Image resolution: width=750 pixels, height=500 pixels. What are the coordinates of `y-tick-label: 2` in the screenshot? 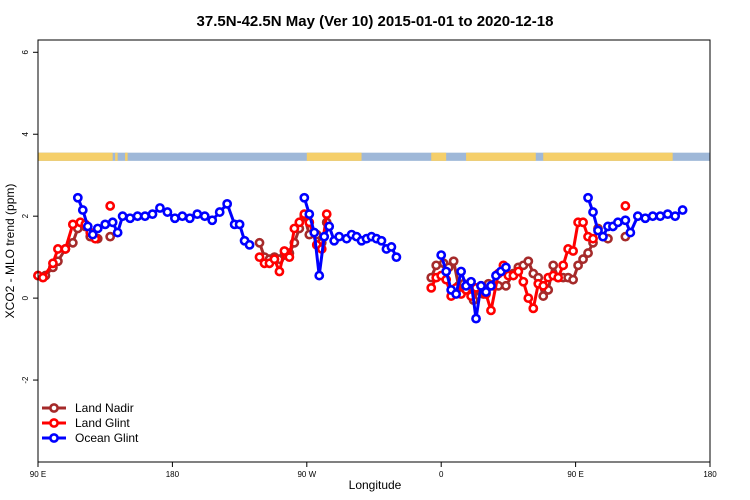 It's located at (25, 215).